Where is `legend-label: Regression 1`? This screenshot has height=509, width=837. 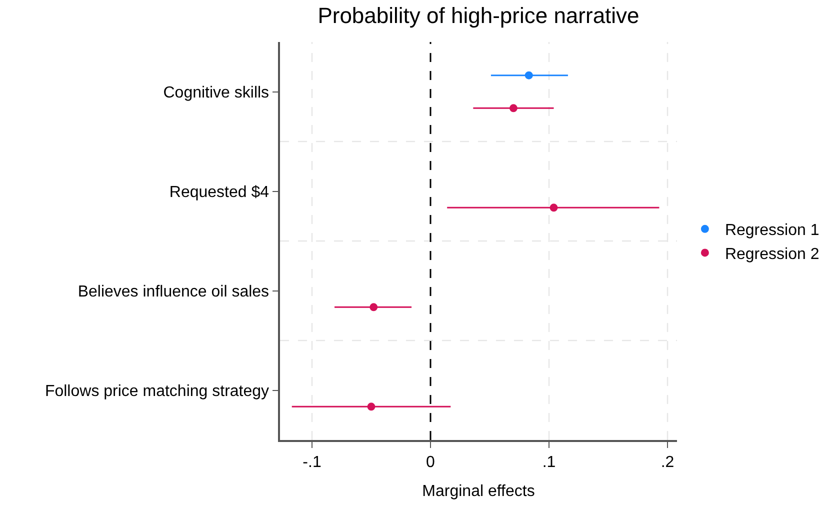 legend-label: Regression 1 is located at coordinates (772, 231).